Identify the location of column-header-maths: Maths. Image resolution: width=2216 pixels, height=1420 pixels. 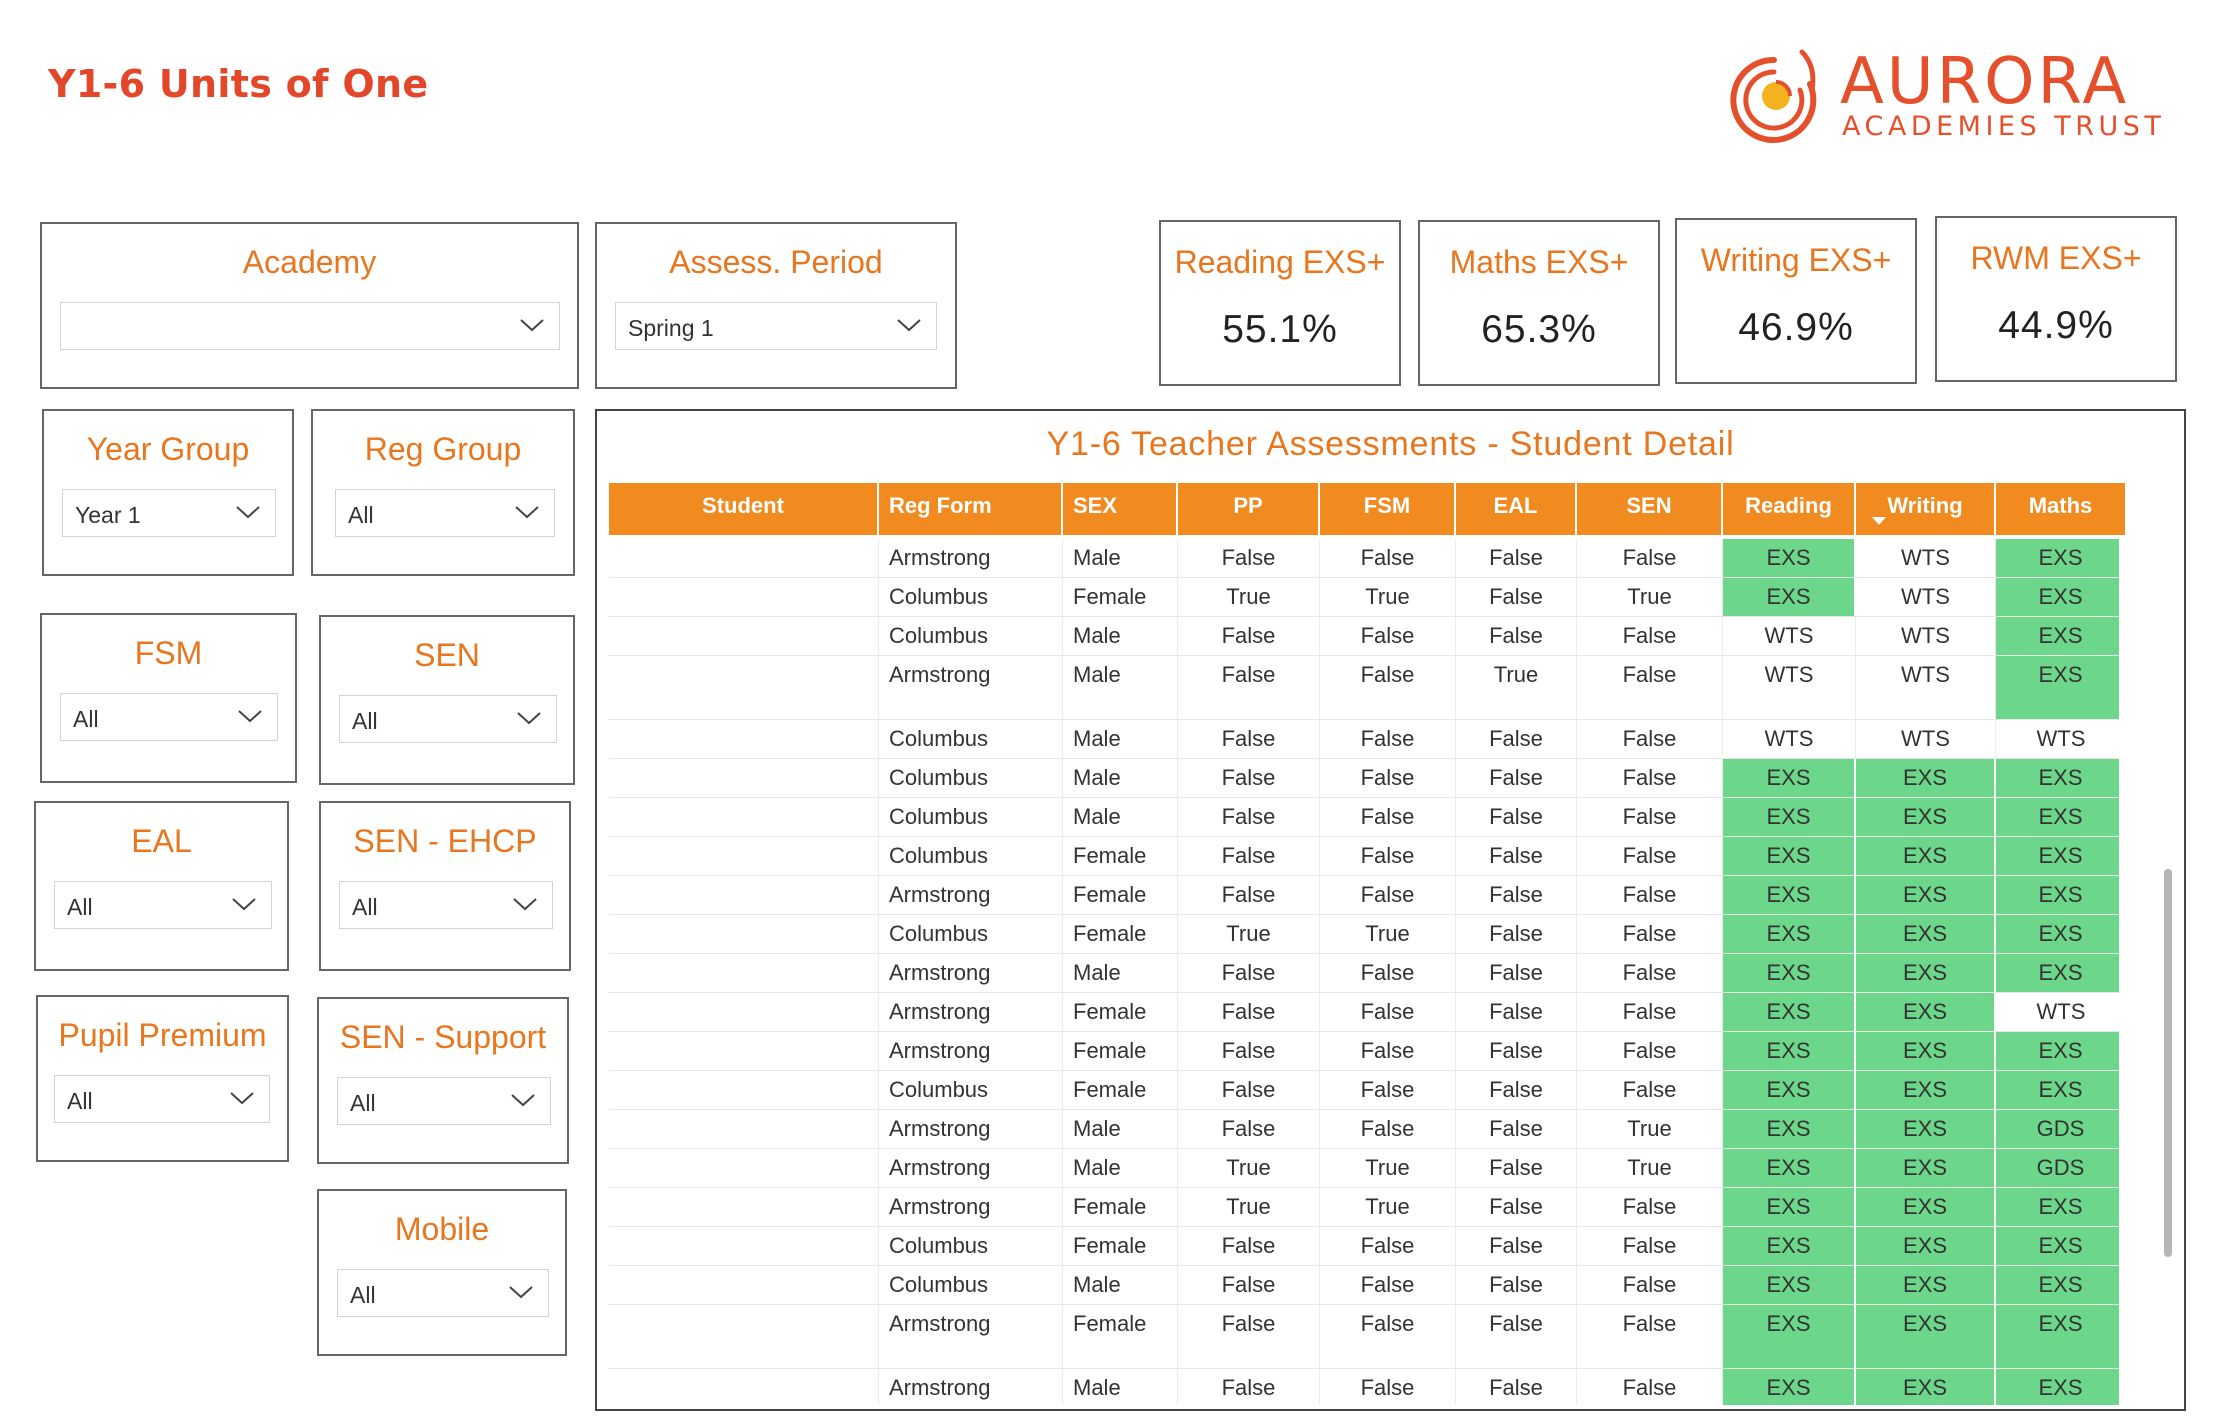
(2061, 509).